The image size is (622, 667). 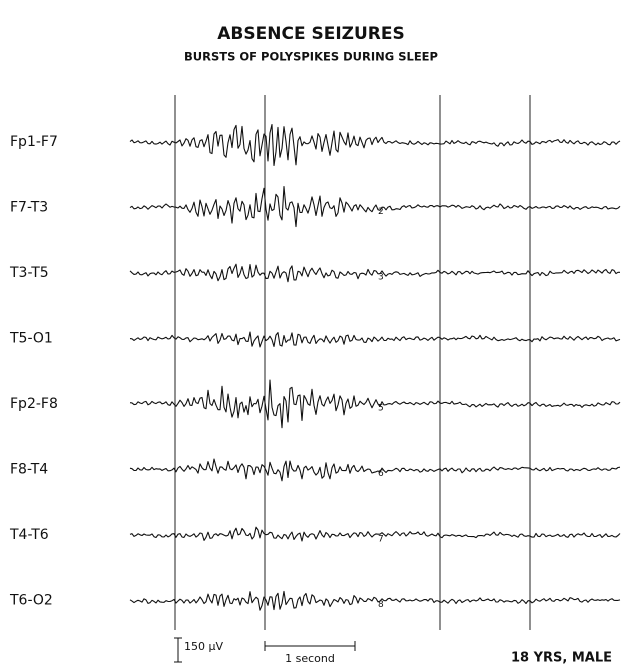 What do you see at coordinates (381, 278) in the screenshot?
I see `channel-marker: 3` at bounding box center [381, 278].